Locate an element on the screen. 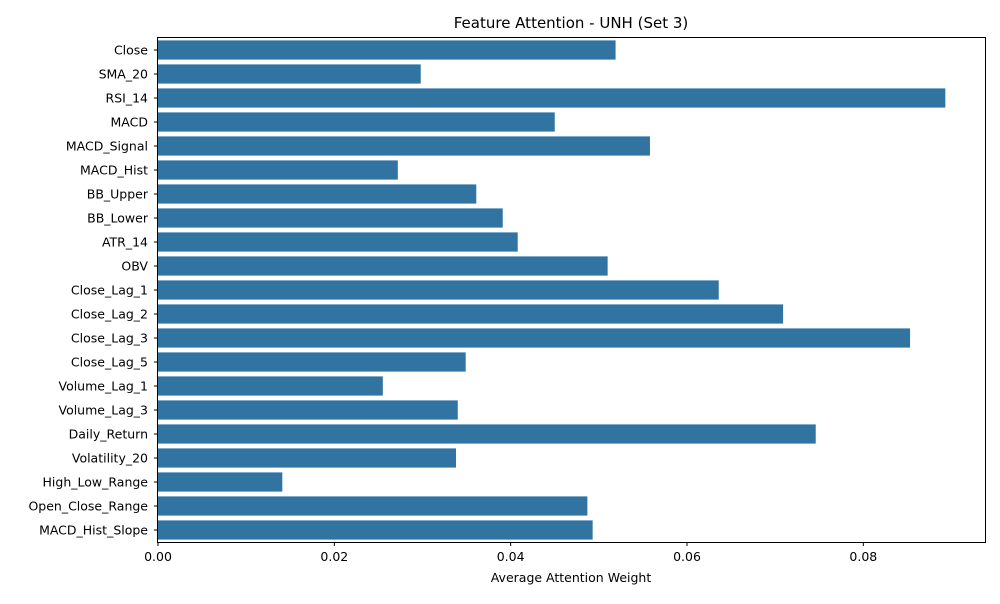 Image resolution: width=1000 pixels, height=604 pixels. y-tick-label: High_Low_Range is located at coordinates (96, 482).